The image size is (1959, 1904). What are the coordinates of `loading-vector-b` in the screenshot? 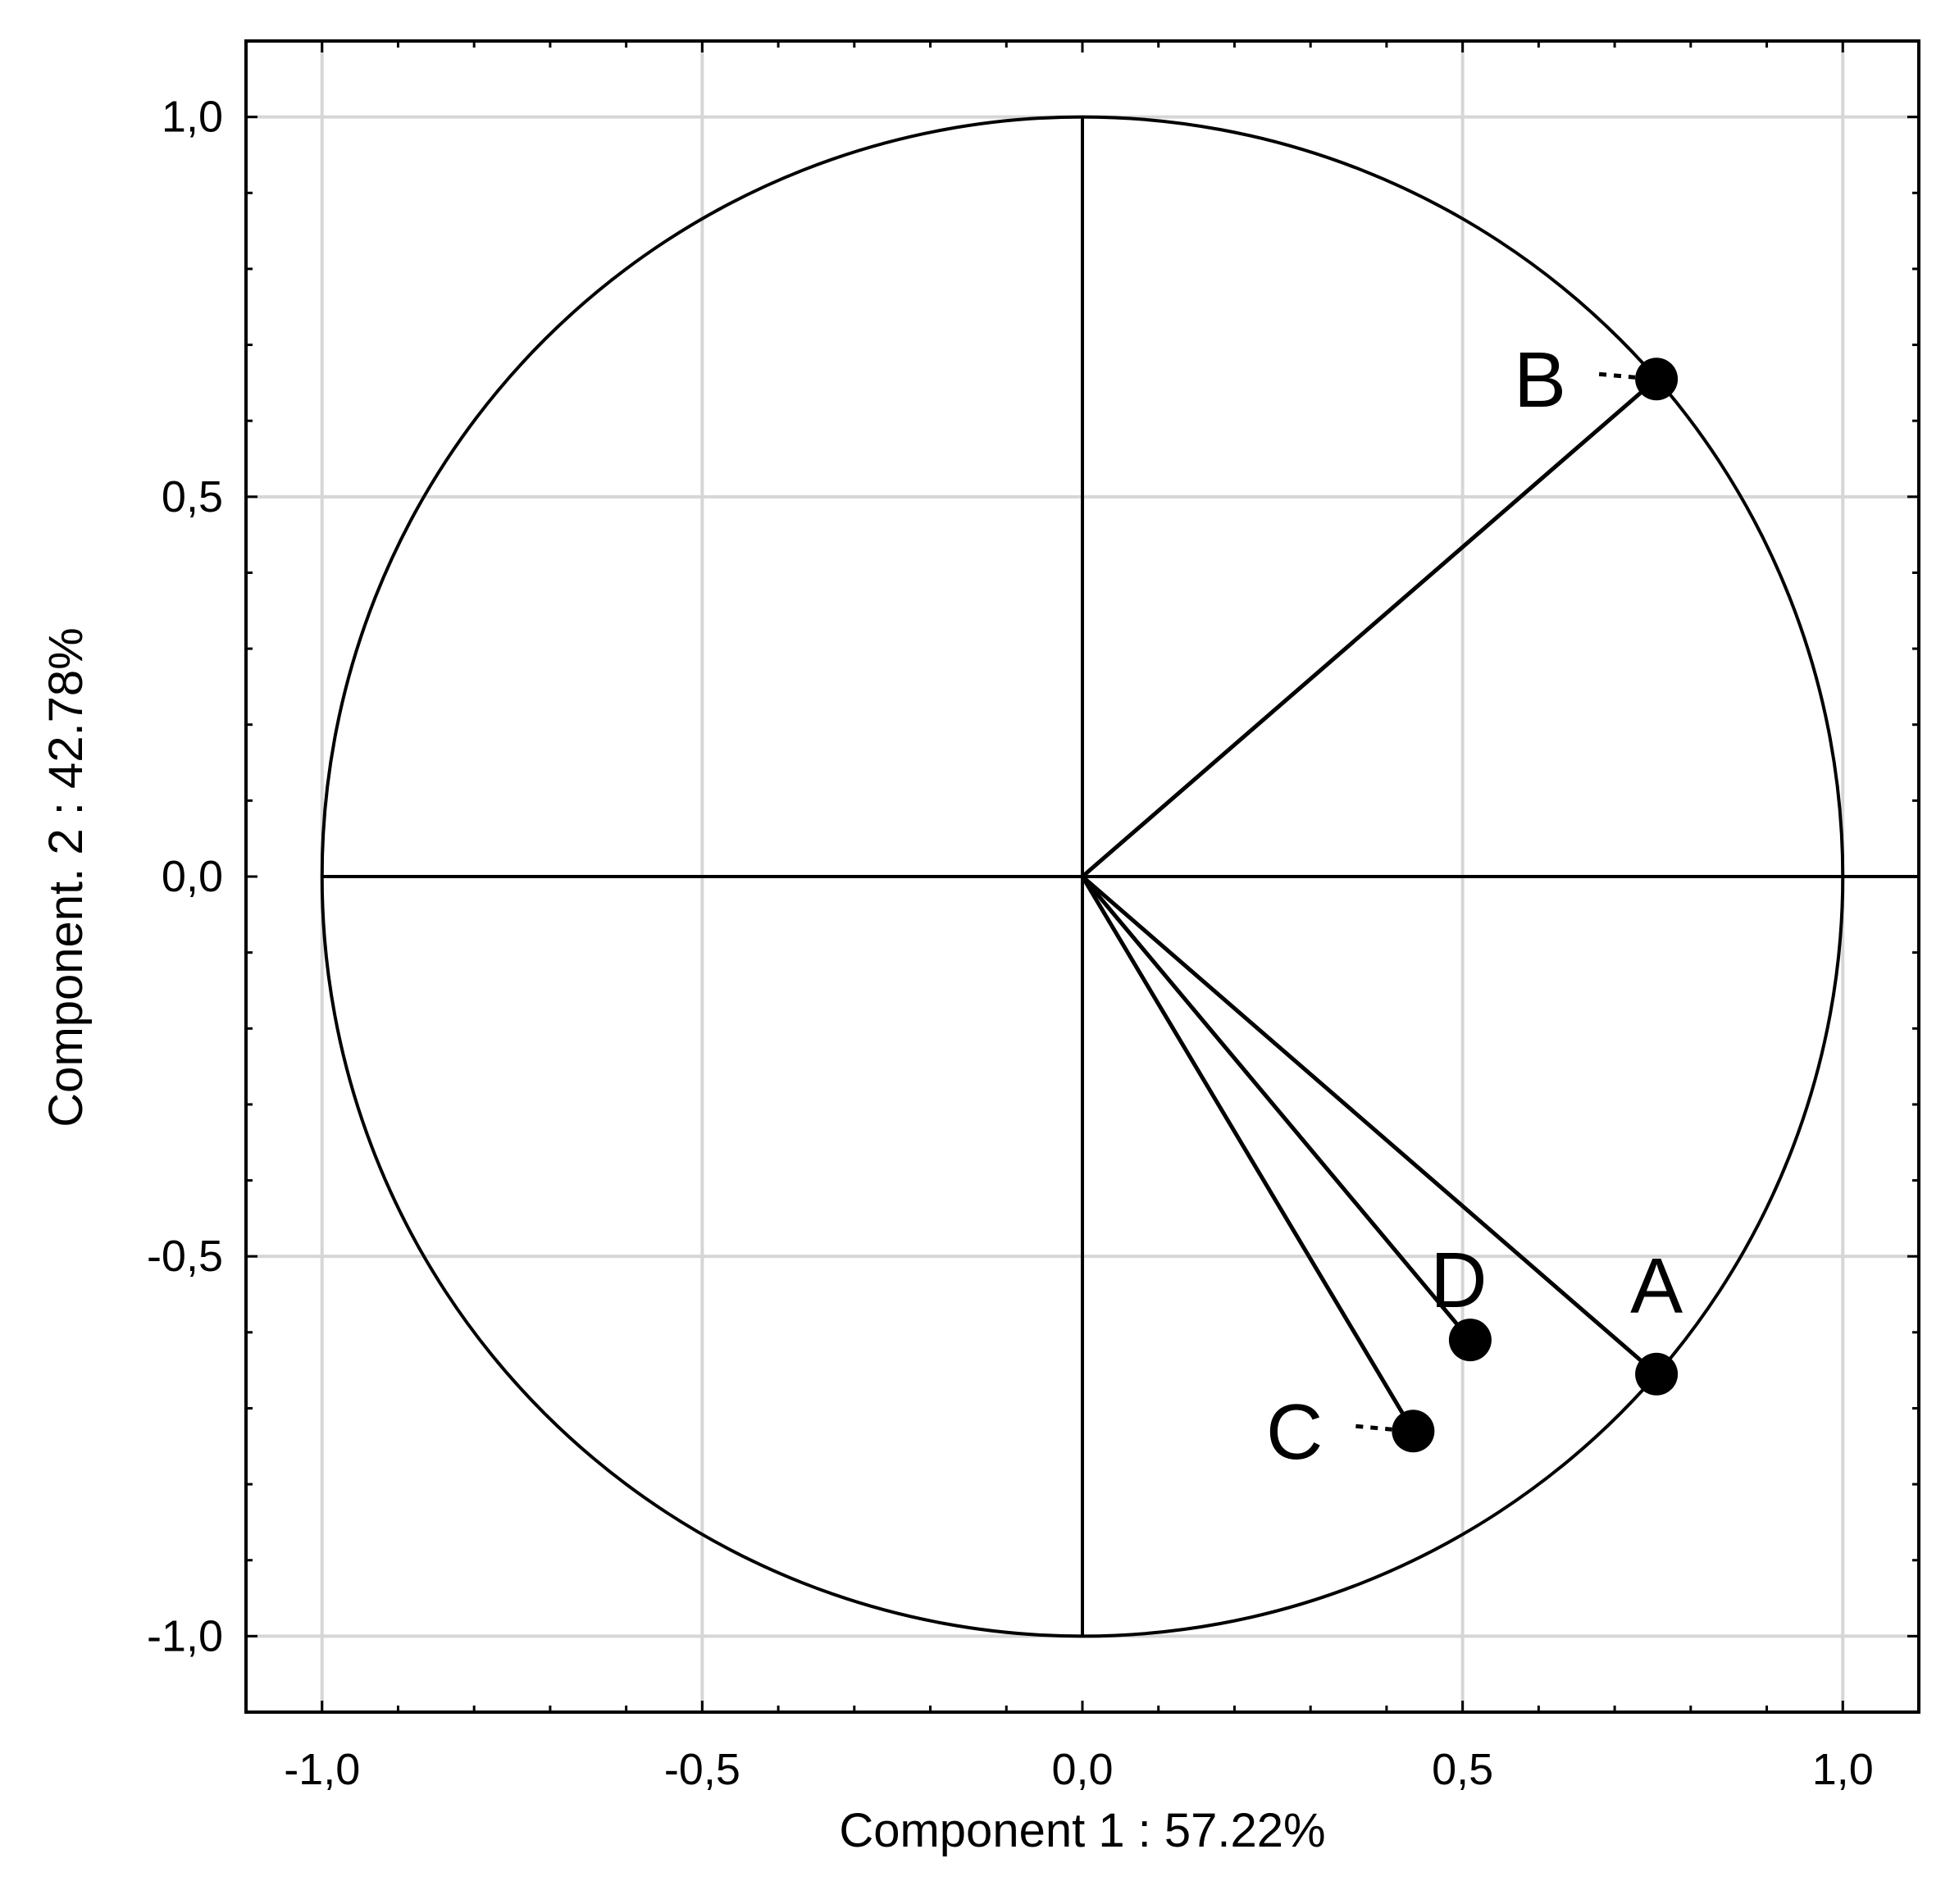 It's located at (1369, 627).